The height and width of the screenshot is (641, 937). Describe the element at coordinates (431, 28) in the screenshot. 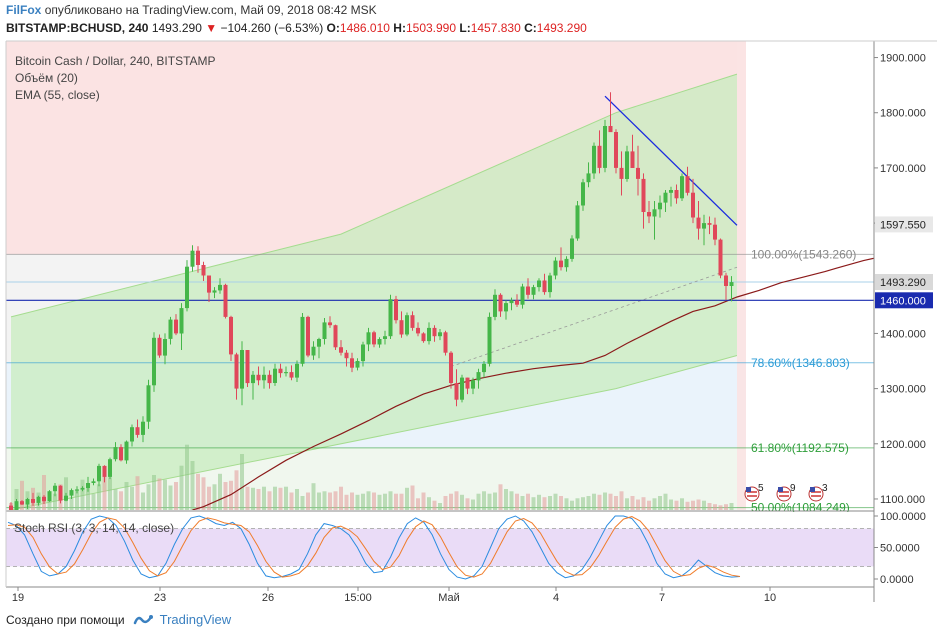

I see `high-value: 1503.990` at that location.